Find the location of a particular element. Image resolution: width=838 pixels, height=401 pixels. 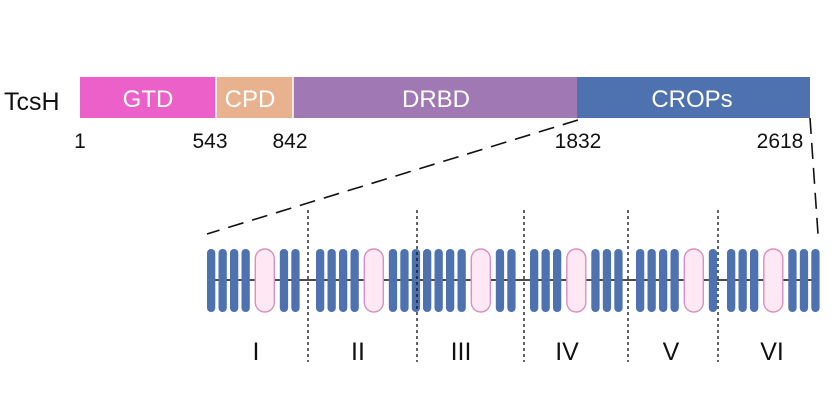

unit-label-3: III is located at coordinates (461, 352).